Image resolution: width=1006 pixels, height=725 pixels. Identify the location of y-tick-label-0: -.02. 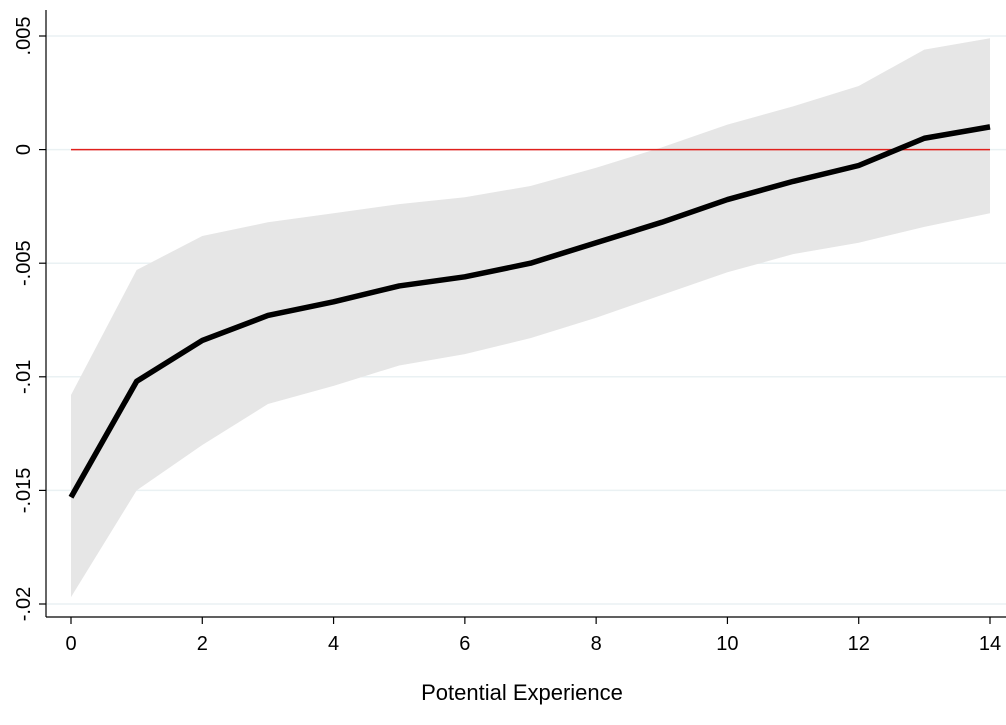
(24, 604).